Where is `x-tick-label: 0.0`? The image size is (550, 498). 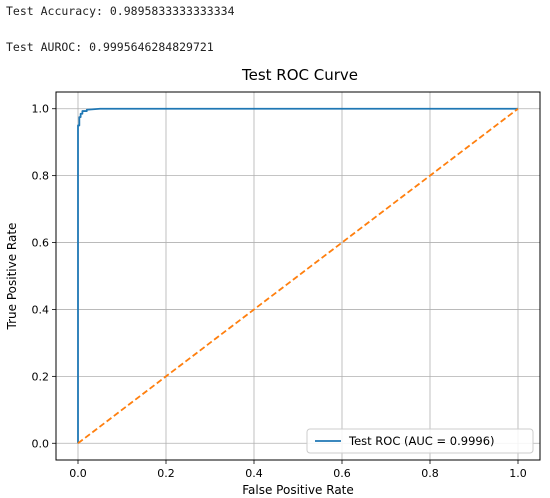
x-tick-label: 0.0 is located at coordinates (78, 473).